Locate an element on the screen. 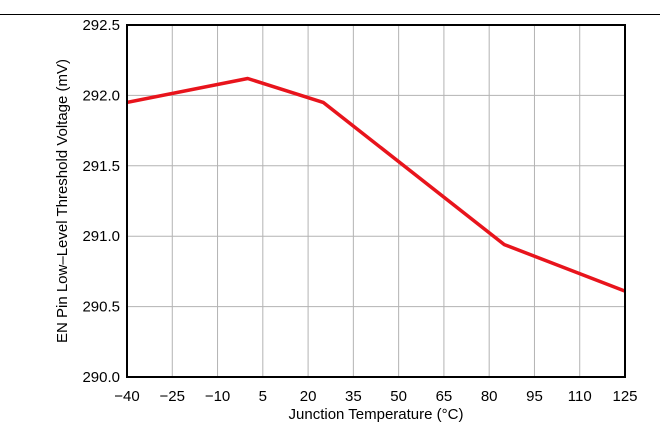 This screenshot has width=660, height=430. y-tick-label: 292.5 is located at coordinates (101, 25).